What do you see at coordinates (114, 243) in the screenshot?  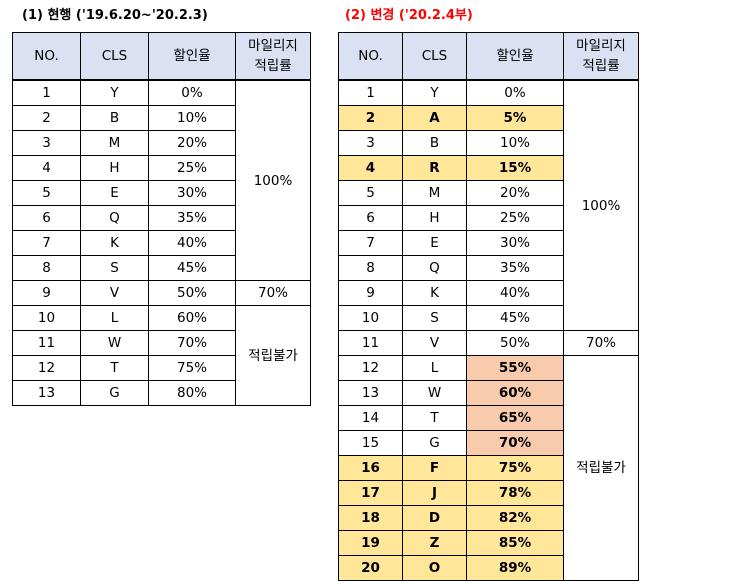 I see `cell-cls: K` at bounding box center [114, 243].